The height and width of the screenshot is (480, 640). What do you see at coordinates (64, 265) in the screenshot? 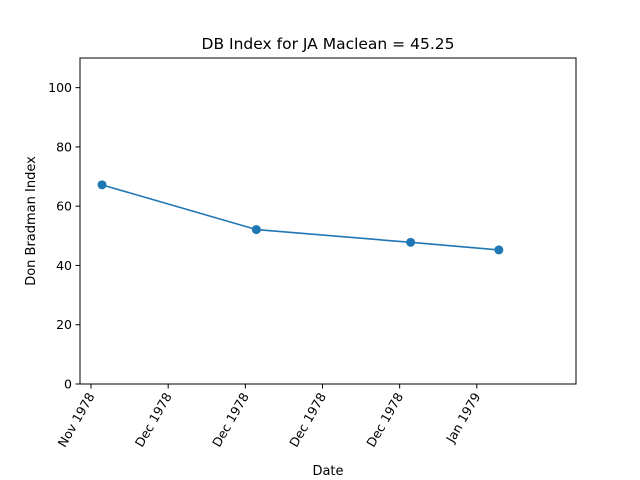
I see `y-tick-label: 40` at bounding box center [64, 265].